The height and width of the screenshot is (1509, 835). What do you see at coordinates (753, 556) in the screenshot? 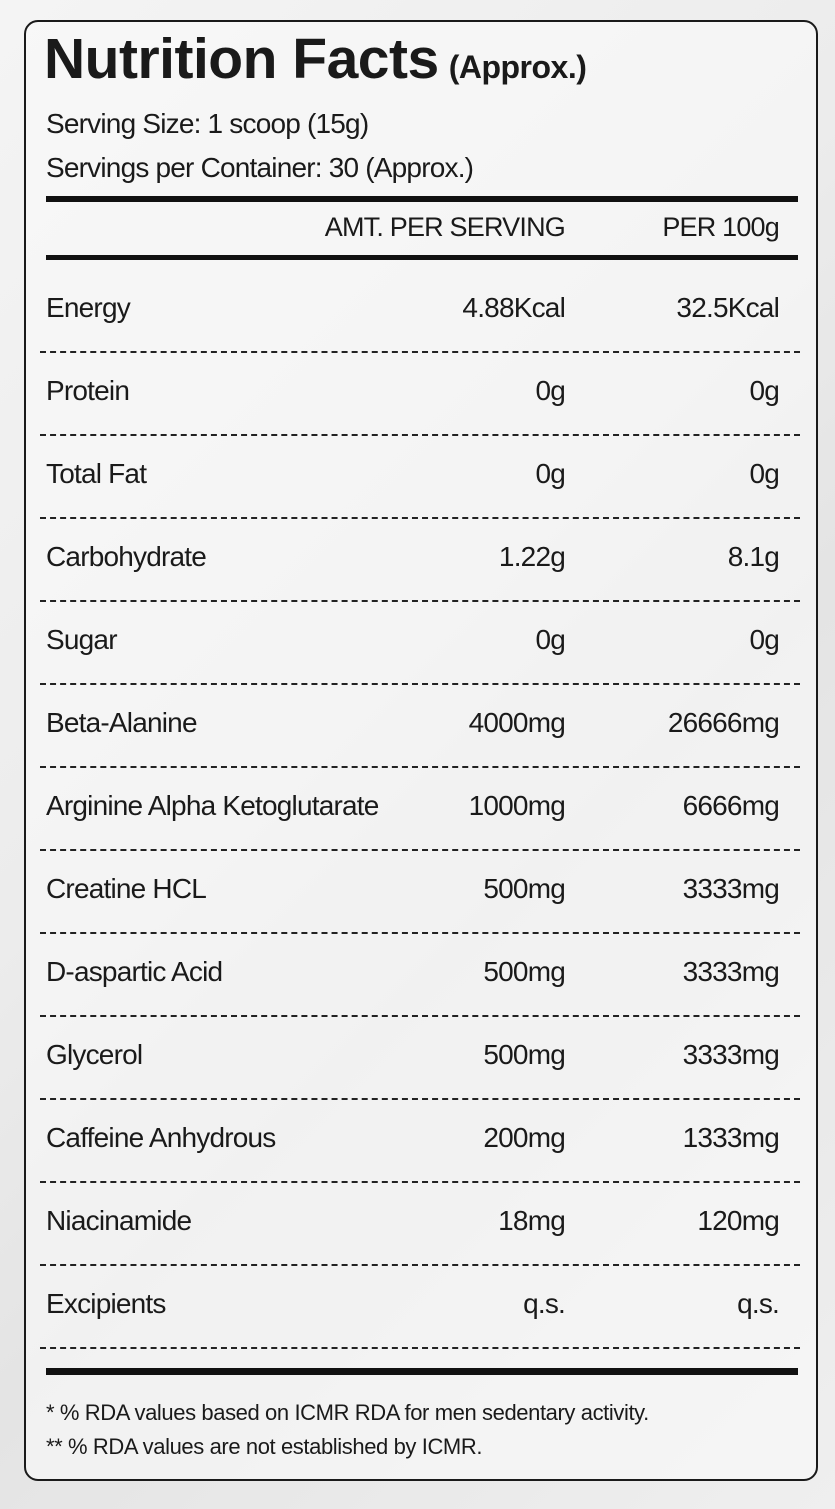
I see `per-100g-value: 8.1g` at bounding box center [753, 556].